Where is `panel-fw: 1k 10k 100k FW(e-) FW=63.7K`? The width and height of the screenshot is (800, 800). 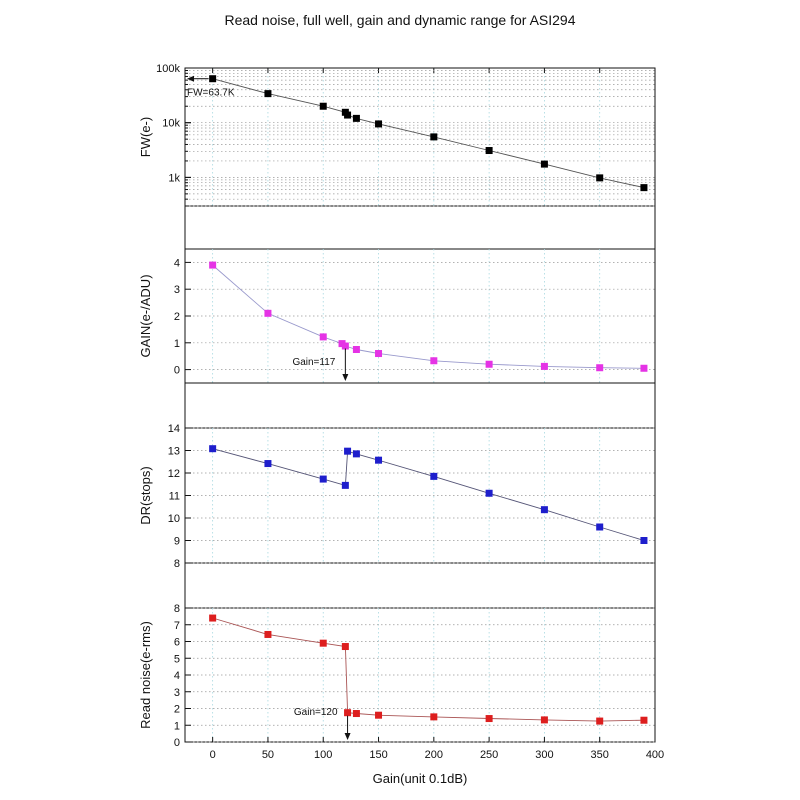 panel-fw: 1k 10k 100k FW(e-) FW=63.7K is located at coordinates (396, 135).